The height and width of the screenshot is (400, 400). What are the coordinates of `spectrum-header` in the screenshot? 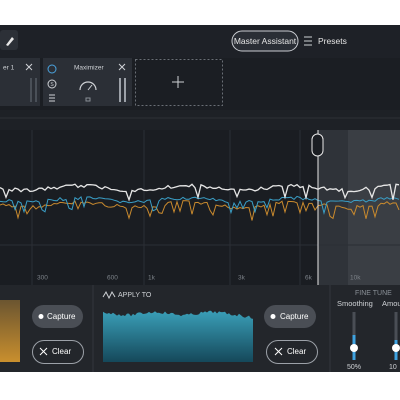 It's located at (200, 120).